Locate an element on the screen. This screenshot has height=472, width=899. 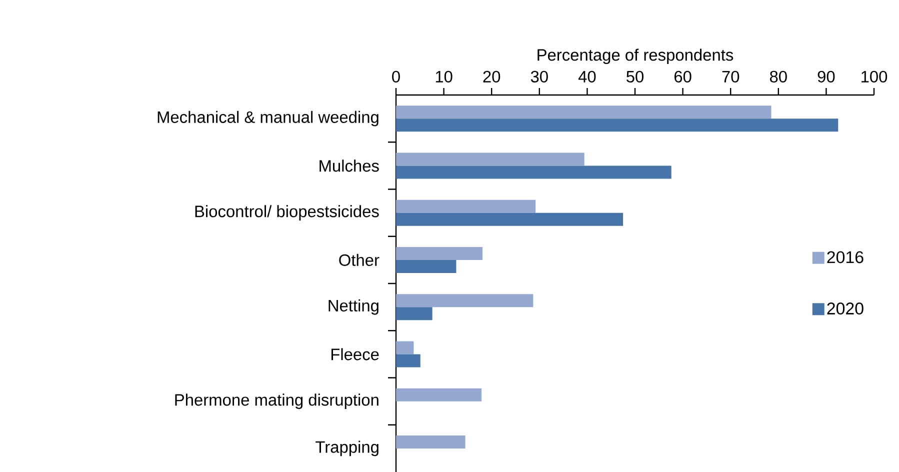
x-tick-label: 30 is located at coordinates (539, 76).